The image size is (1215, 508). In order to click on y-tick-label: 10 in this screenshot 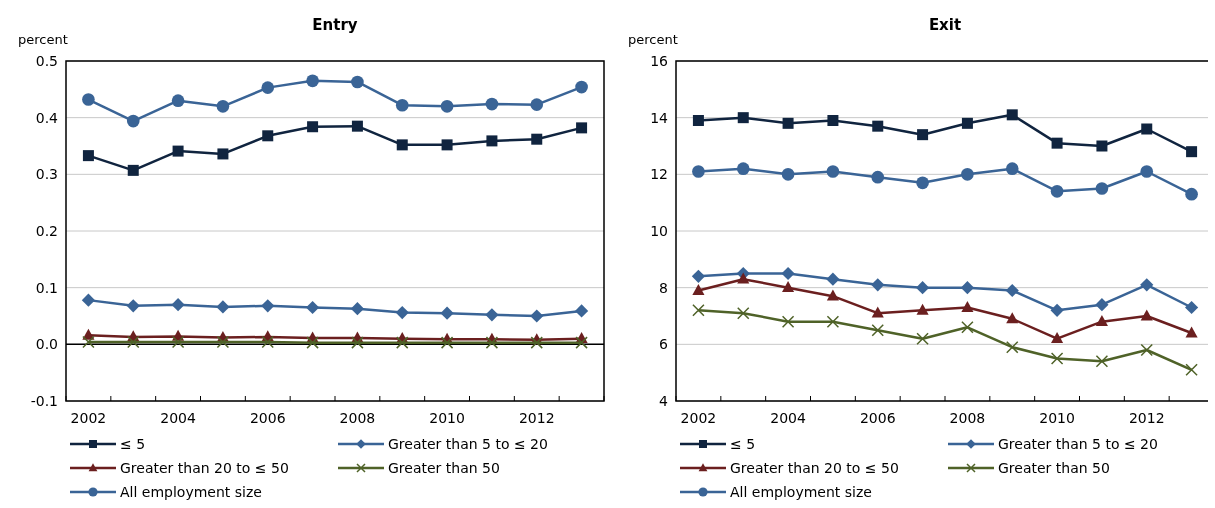, I will do `click(659, 230)`.